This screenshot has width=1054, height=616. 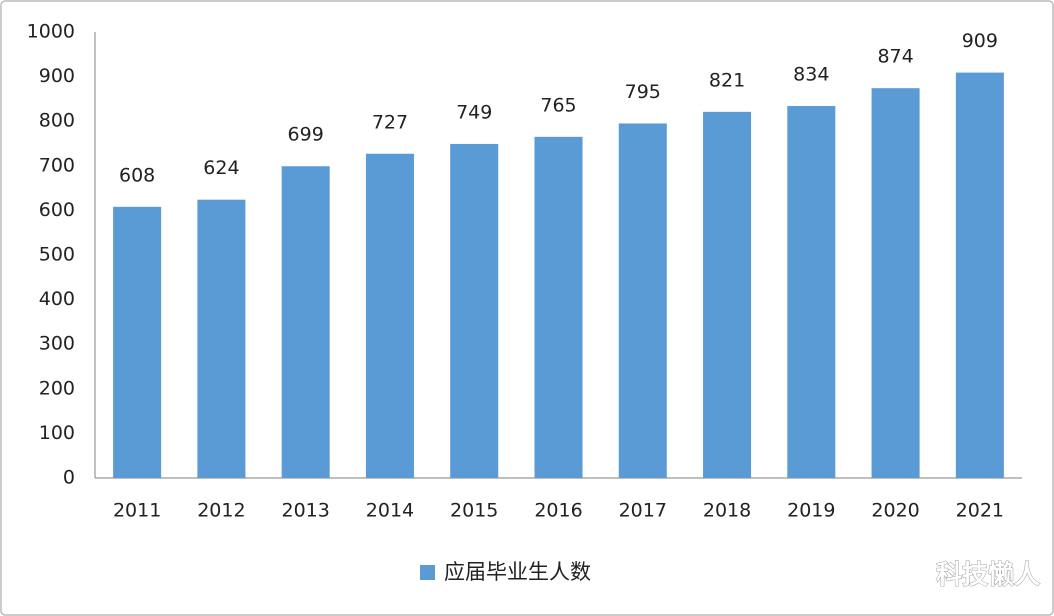 I want to click on watermark: 科技懒人, so click(x=988, y=576).